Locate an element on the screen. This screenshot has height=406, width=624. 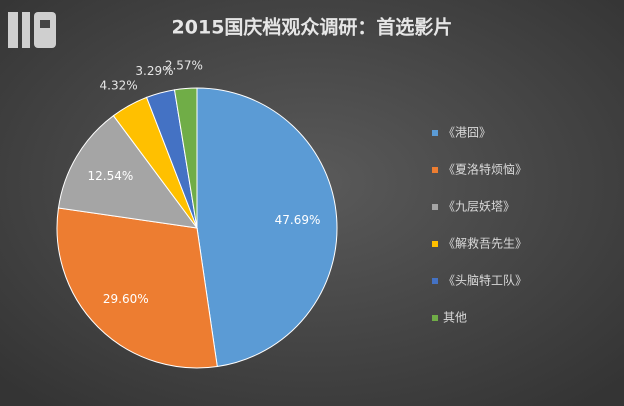
data-label: 47.69% is located at coordinates (298, 220).